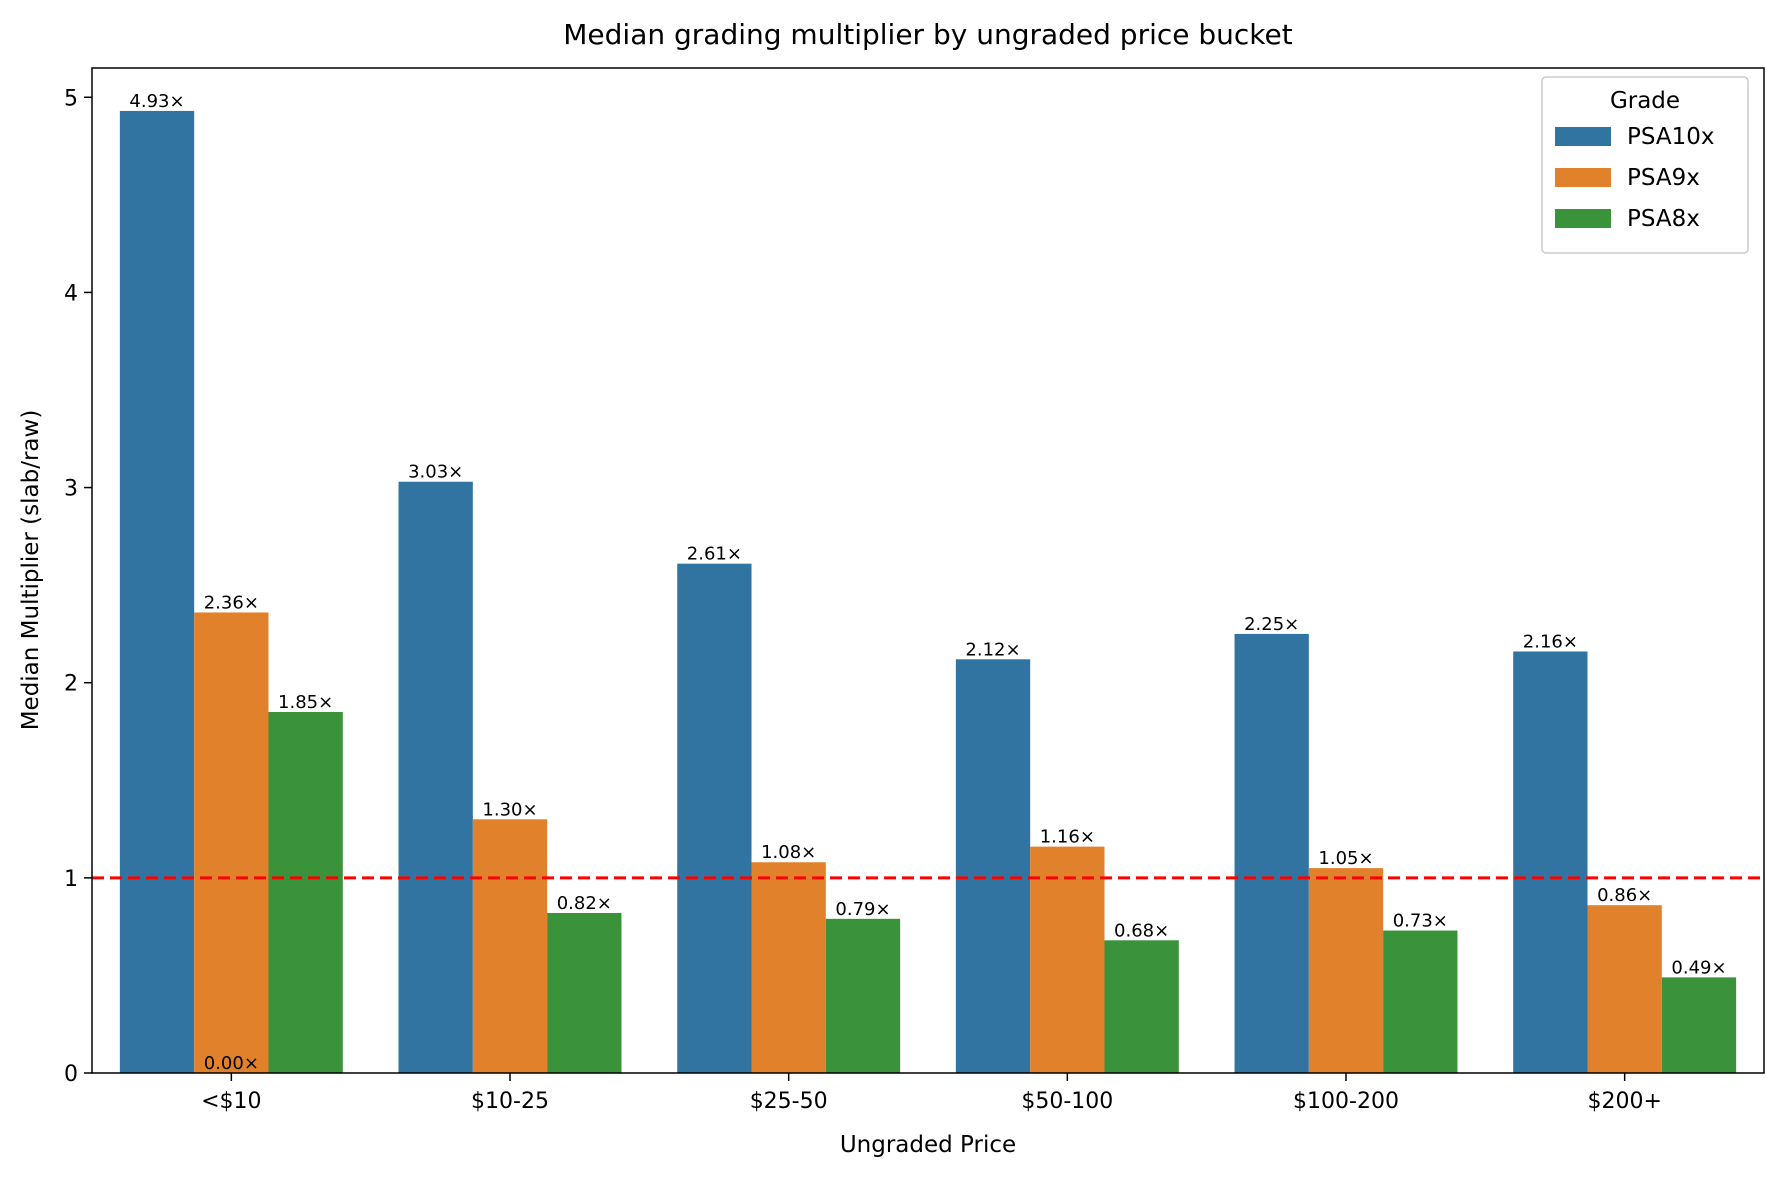 The height and width of the screenshot is (1184, 1779). Describe the element at coordinates (931, 1093) in the screenshot. I see `x-axis: <$10 $10-25 $25-50 $50-100 $100-200 $200+` at that location.